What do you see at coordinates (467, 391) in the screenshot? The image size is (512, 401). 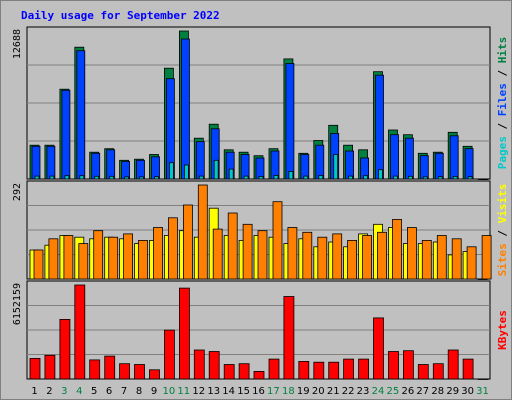 I see `x-tick-label: 30` at bounding box center [467, 391].